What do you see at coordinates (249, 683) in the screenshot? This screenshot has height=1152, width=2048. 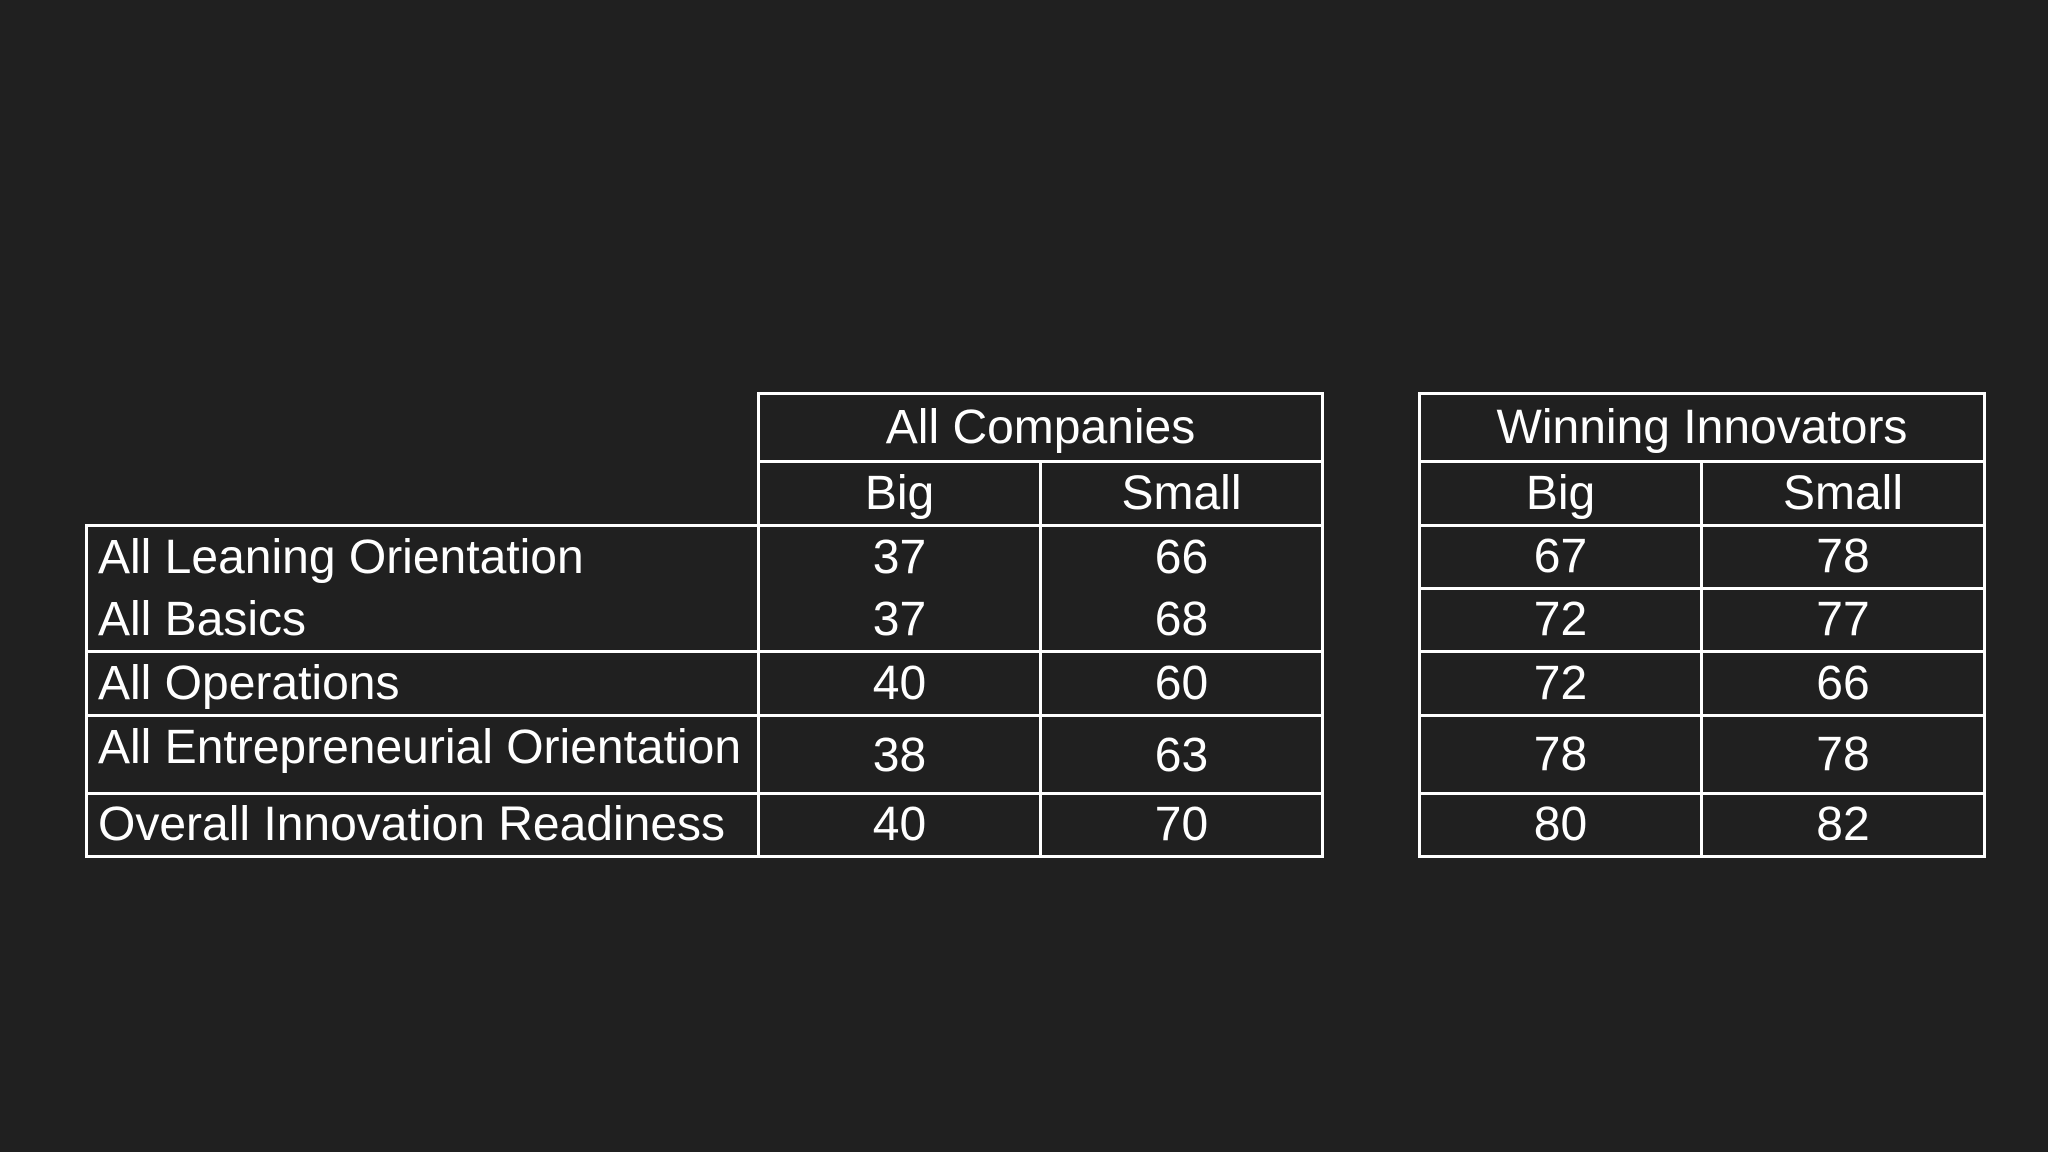 I see `row-label: All Operations` at bounding box center [249, 683].